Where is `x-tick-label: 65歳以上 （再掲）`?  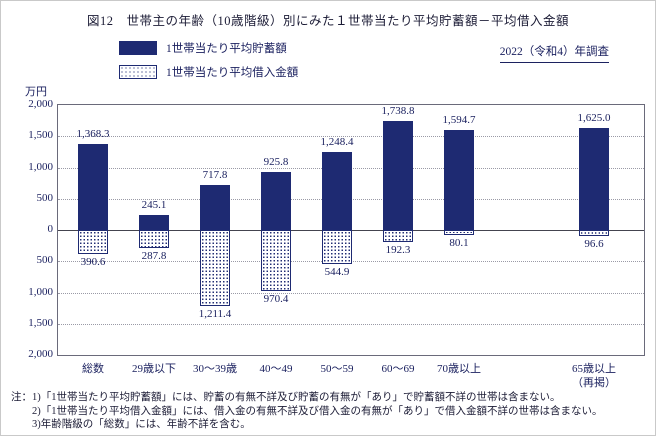 x-tick-label: 65歳以上 （再掲） is located at coordinates (594, 376).